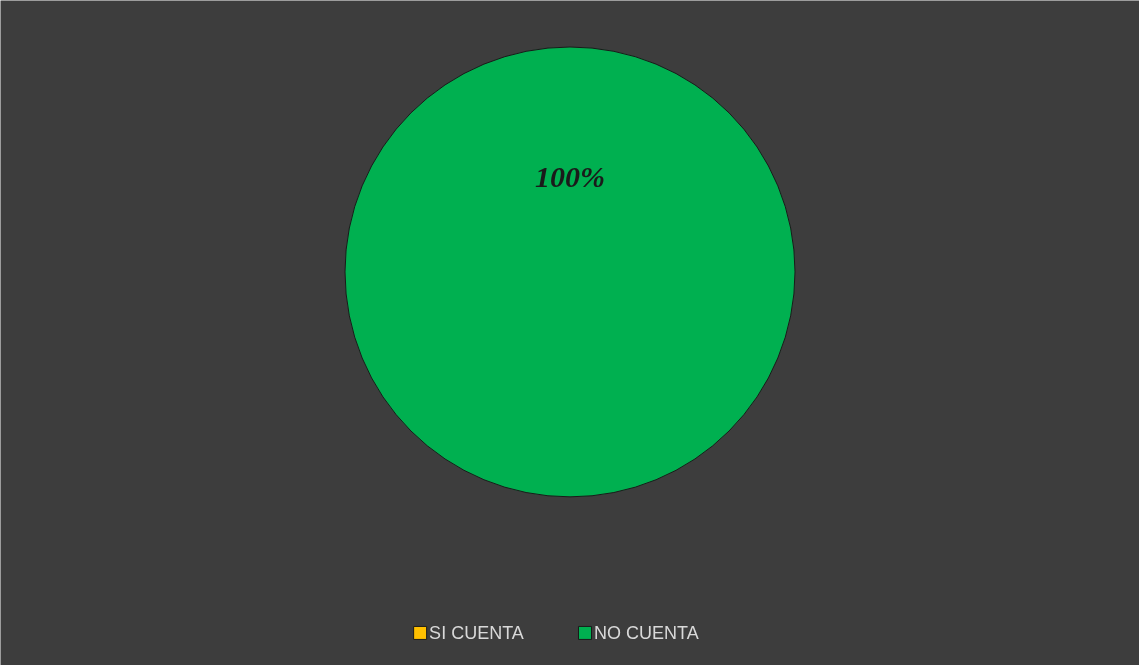 Image resolution: width=1139 pixels, height=665 pixels. What do you see at coordinates (570, 177) in the screenshot?
I see `data-label: 100%` at bounding box center [570, 177].